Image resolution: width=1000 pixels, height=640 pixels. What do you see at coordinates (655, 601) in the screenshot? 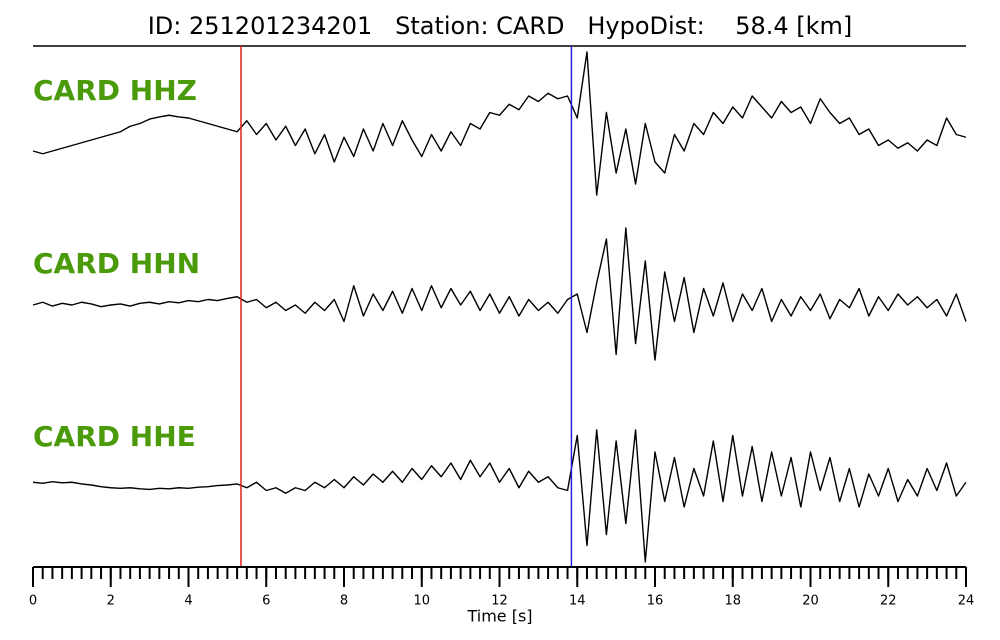
I see `x-tick-label: 16` at bounding box center [655, 601].